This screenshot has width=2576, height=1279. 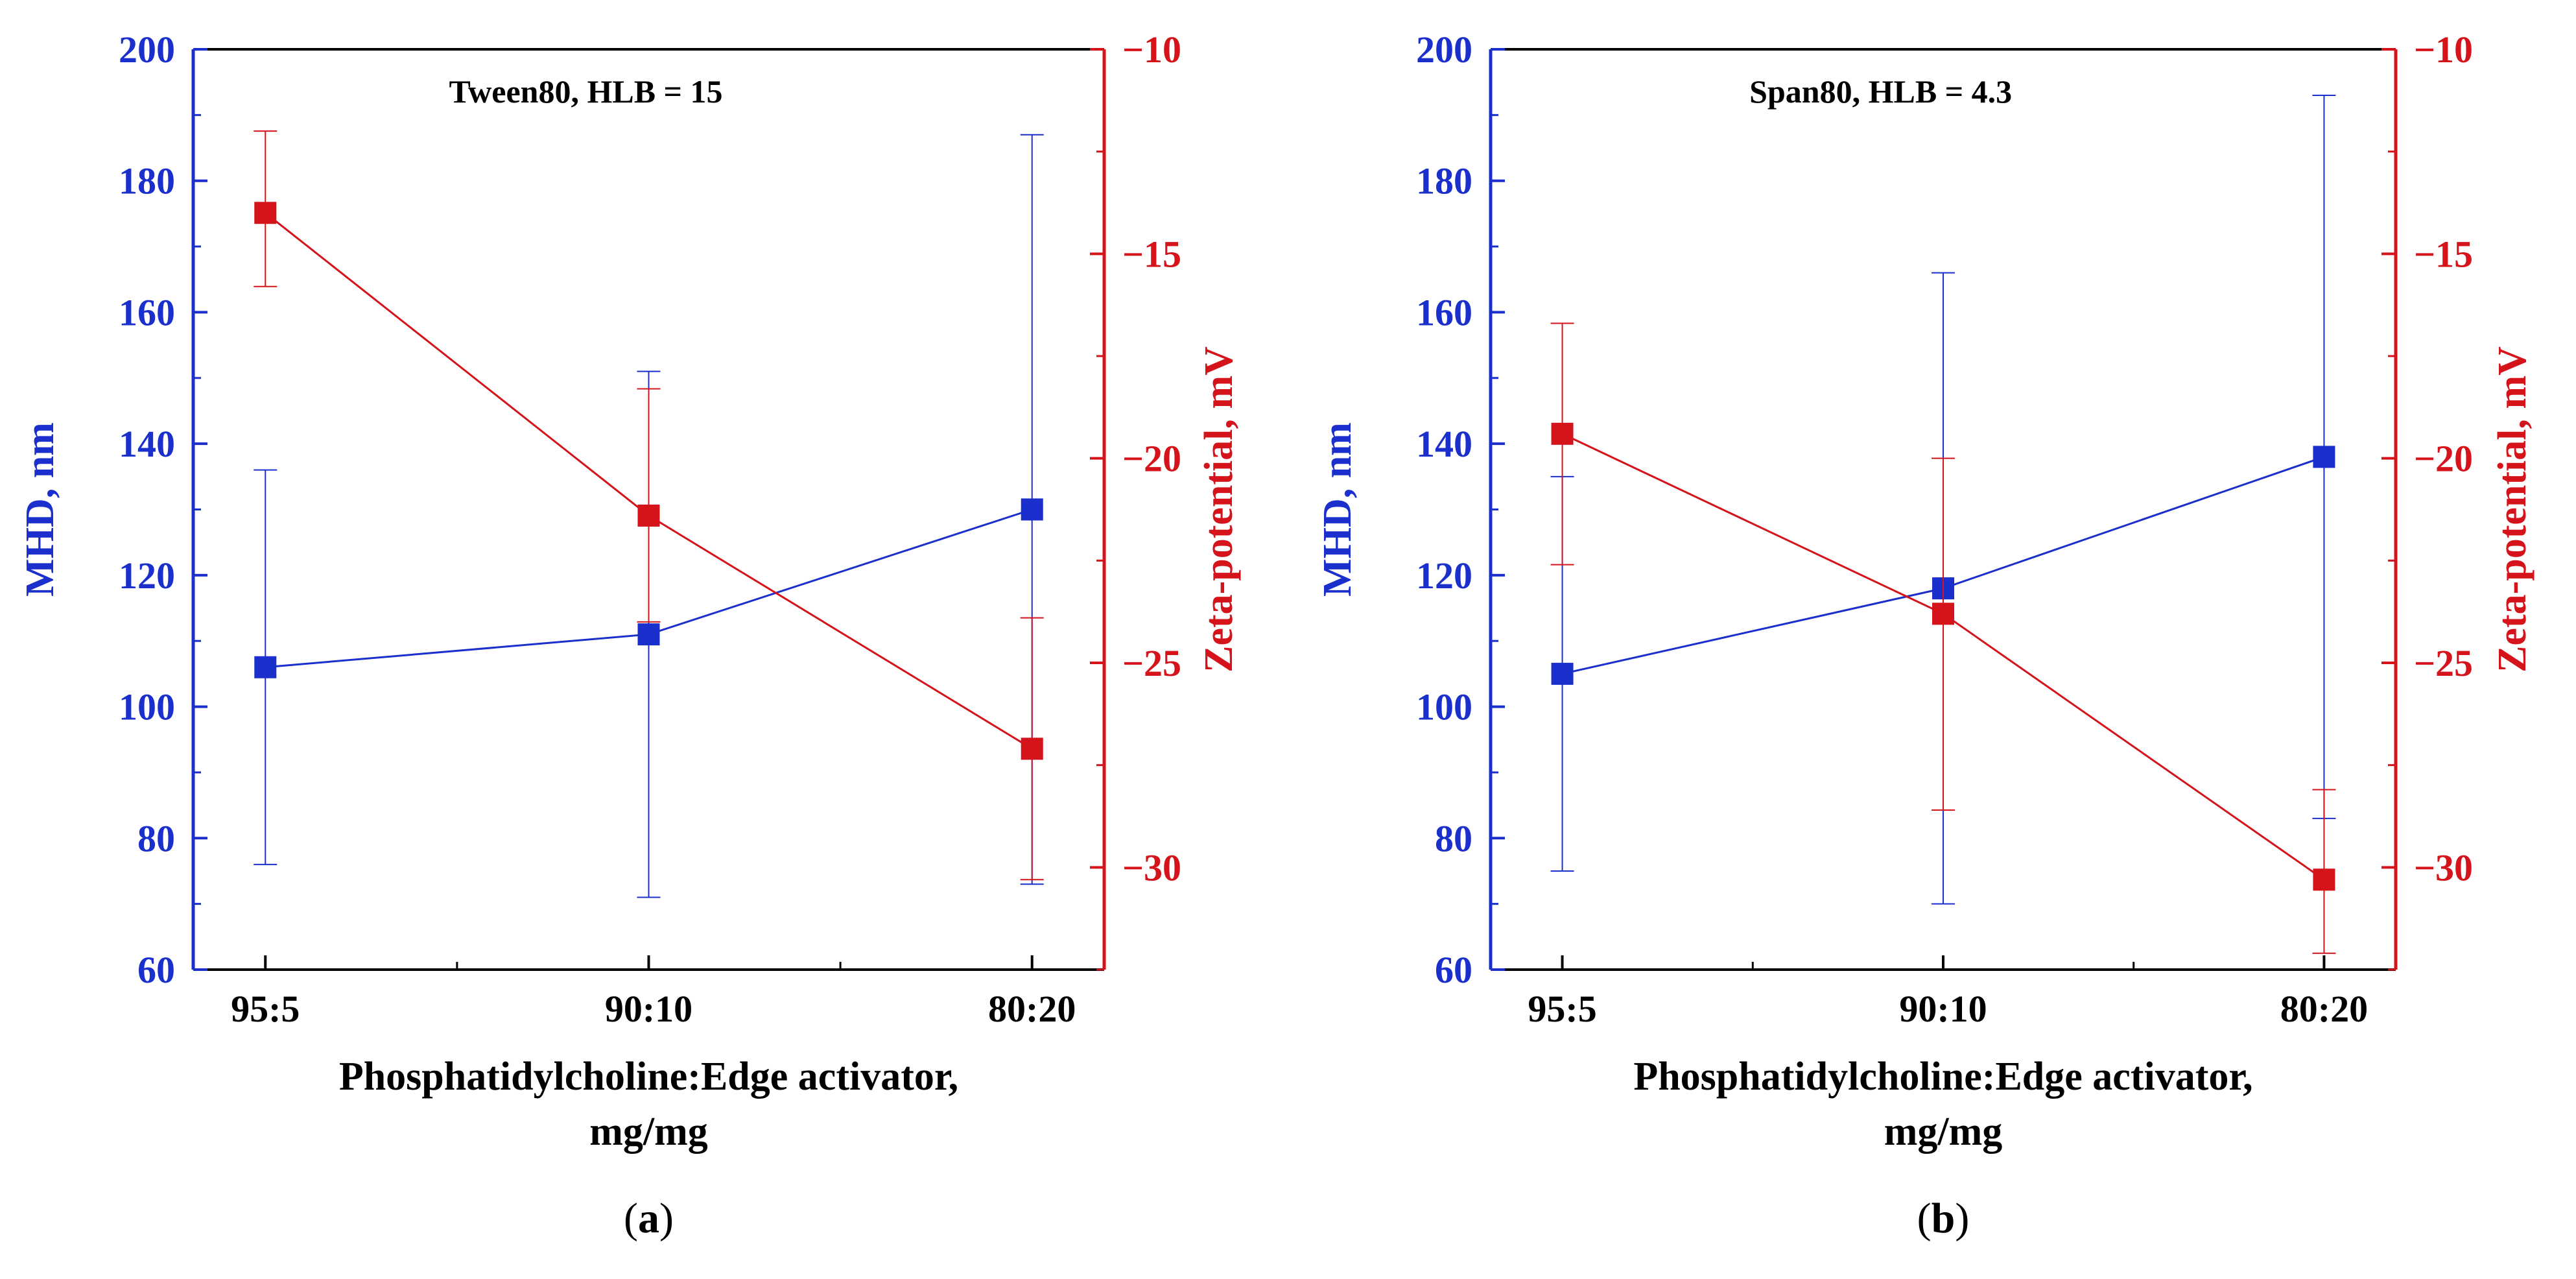 I want to click on panel-caption: (b), so click(x=1943, y=1218).